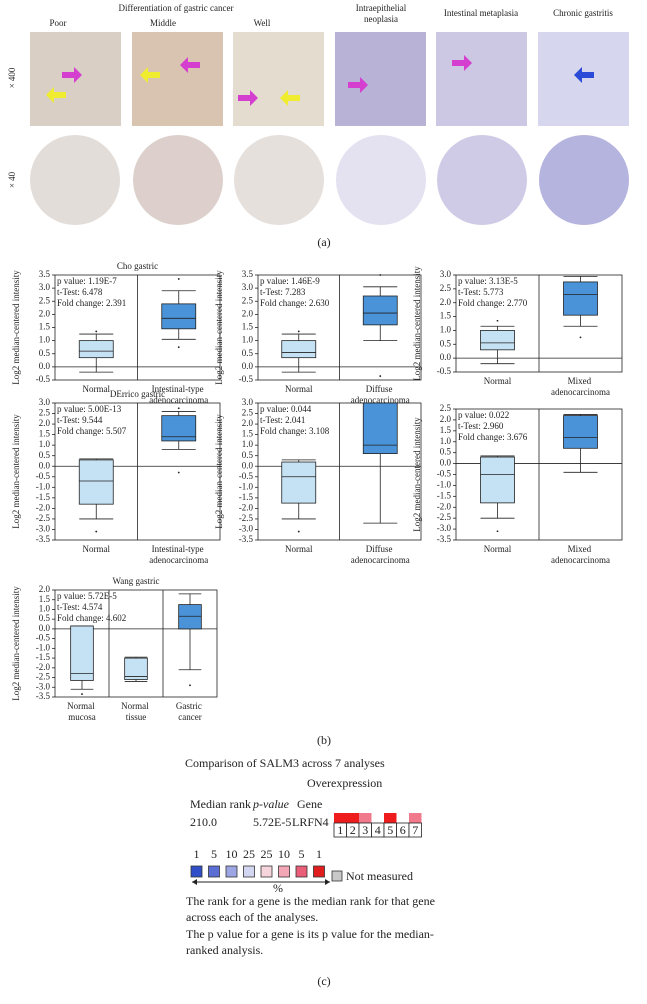 This screenshot has width=647, height=1004. I want to click on stat-line: Fold change: 2.770, so click(493, 303).